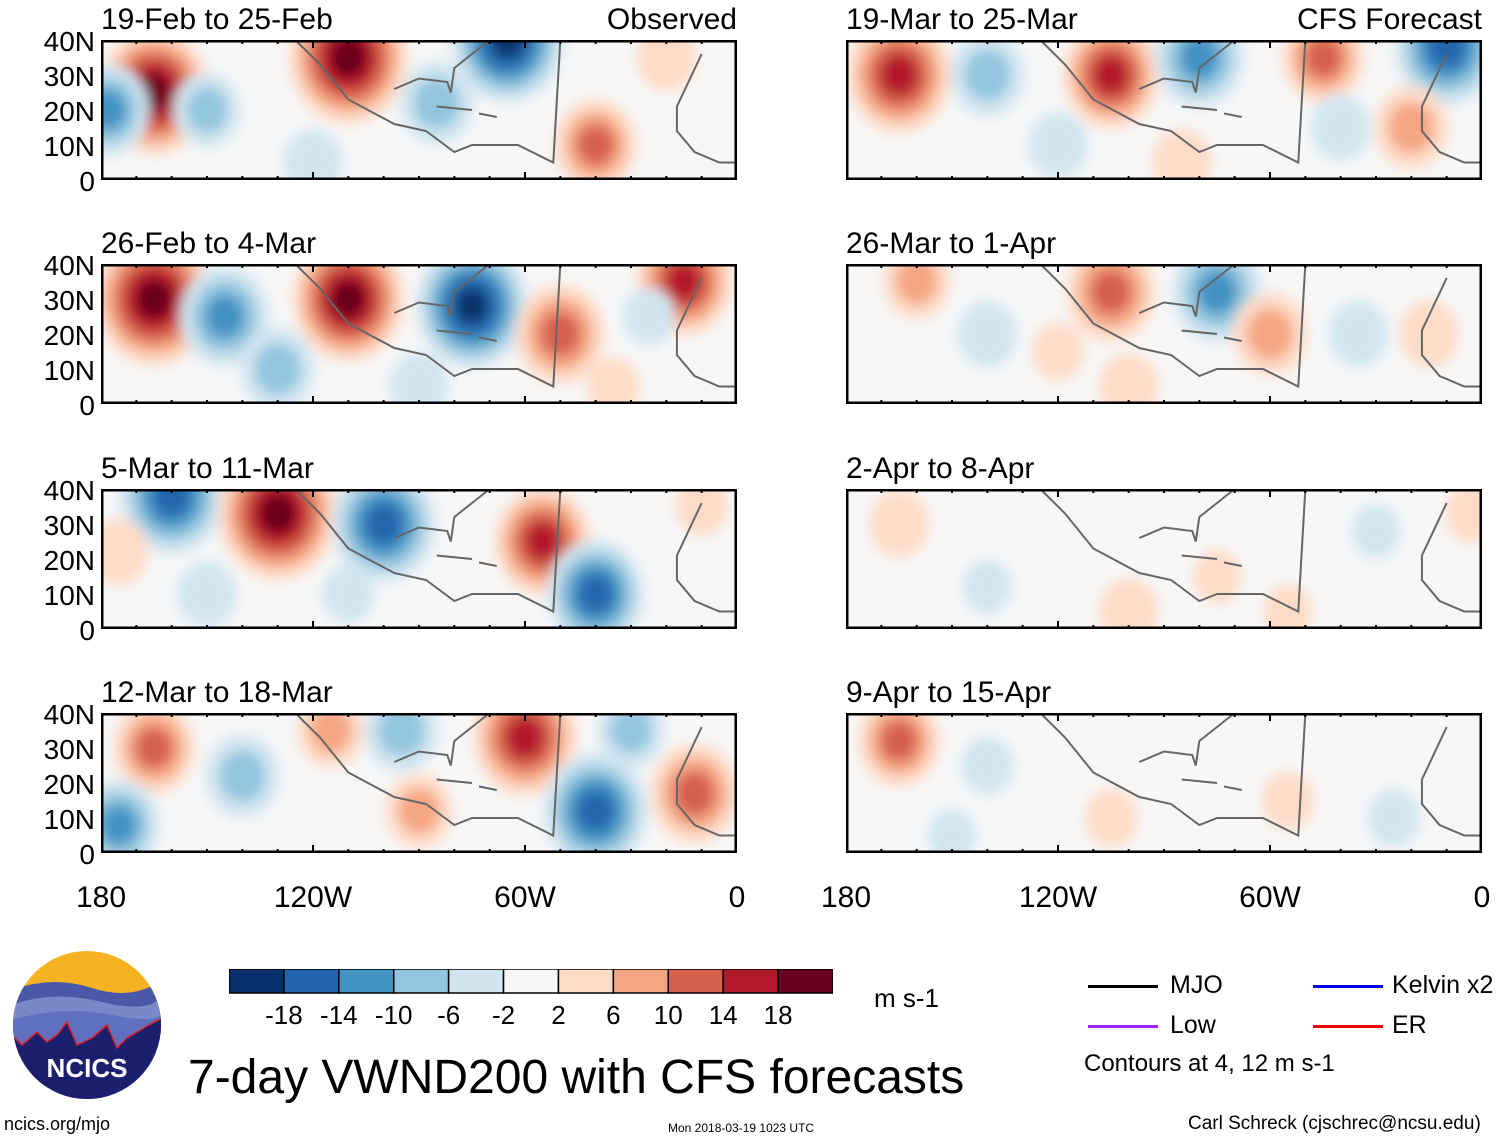  I want to click on panel-source-label: CFS Forecast, so click(1389, 19).